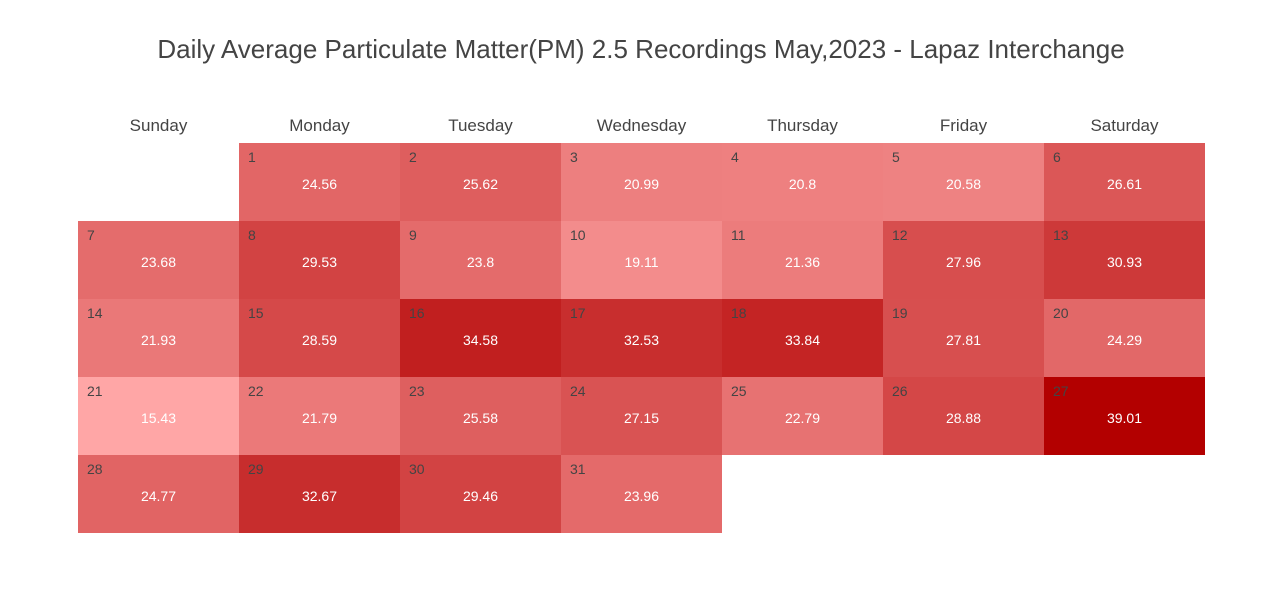  What do you see at coordinates (413, 235) in the screenshot?
I see `day-number: 9` at bounding box center [413, 235].